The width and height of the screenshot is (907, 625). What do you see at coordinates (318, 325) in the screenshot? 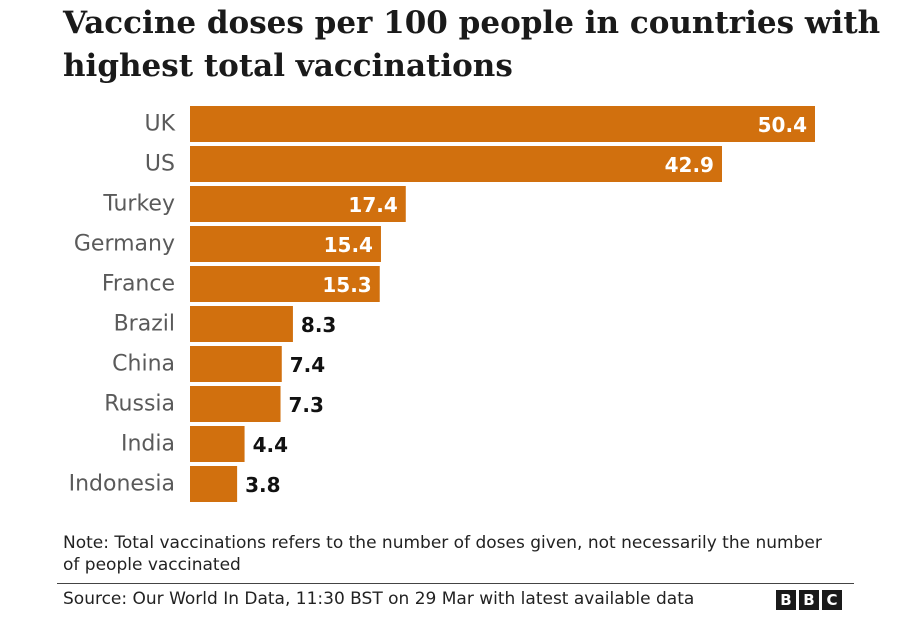
I see `value-label: 8.3` at bounding box center [318, 325].